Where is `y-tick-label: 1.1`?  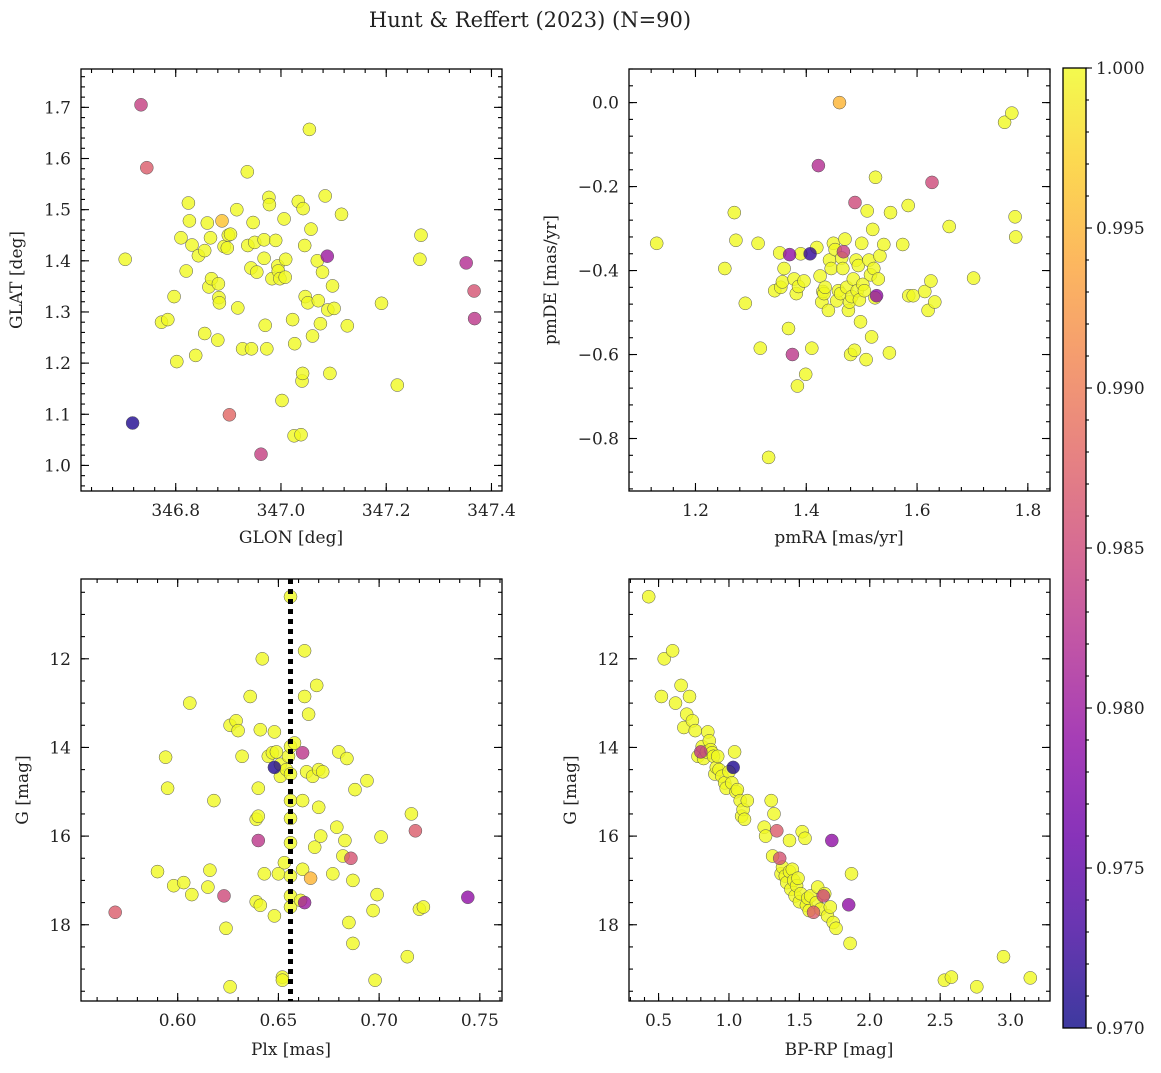 y-tick-label: 1.1 is located at coordinates (57, 415).